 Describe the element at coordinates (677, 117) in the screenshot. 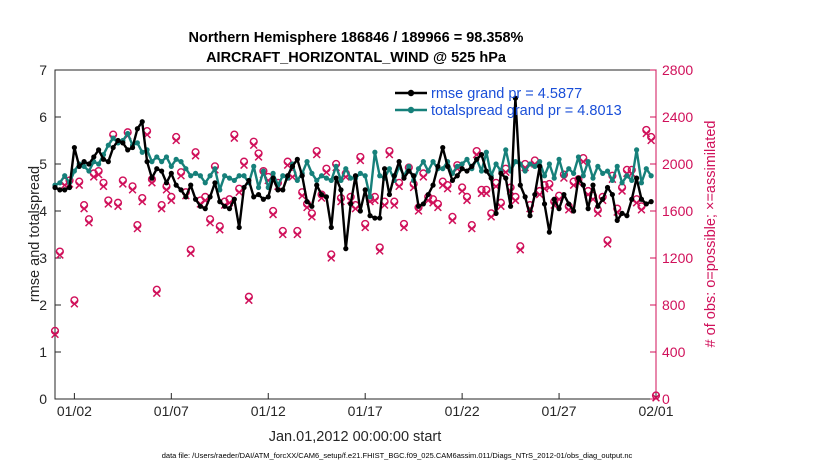

I see `y2-tick-label: 2400` at that location.